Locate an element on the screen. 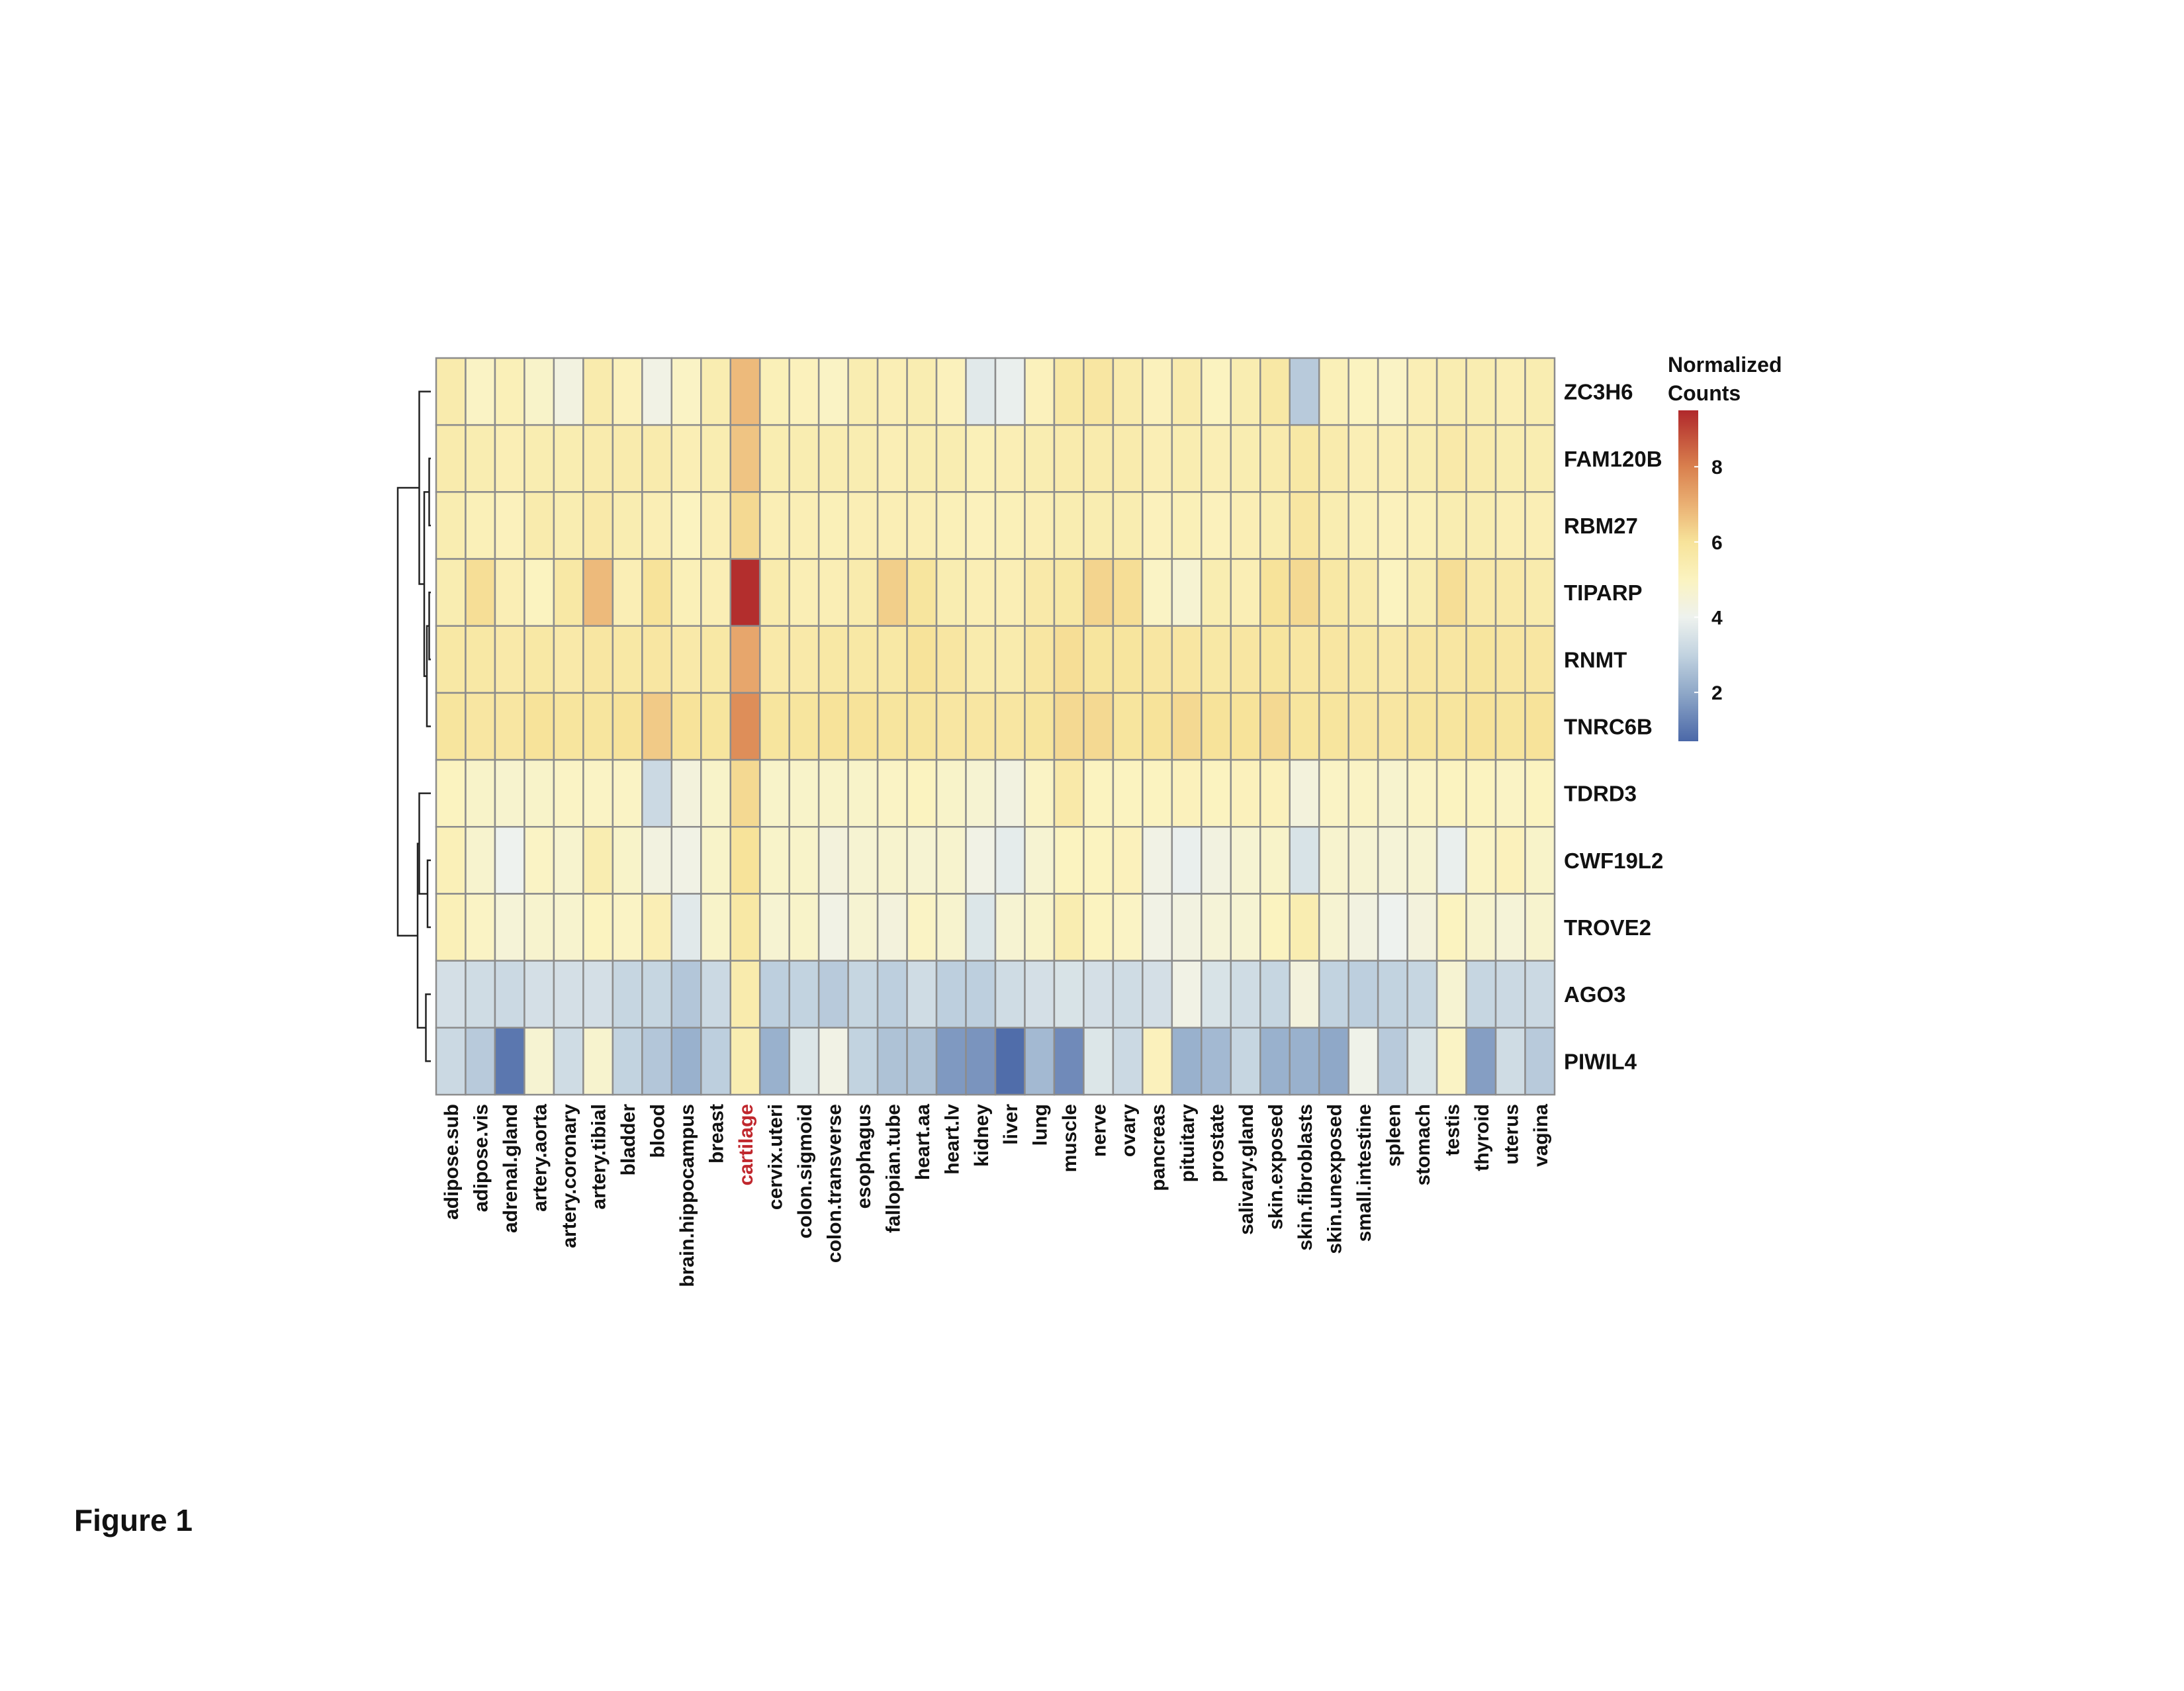 This screenshot has height=1691, width=2184. heatmap-cell-FAM120B-nerve is located at coordinates (1099, 458).